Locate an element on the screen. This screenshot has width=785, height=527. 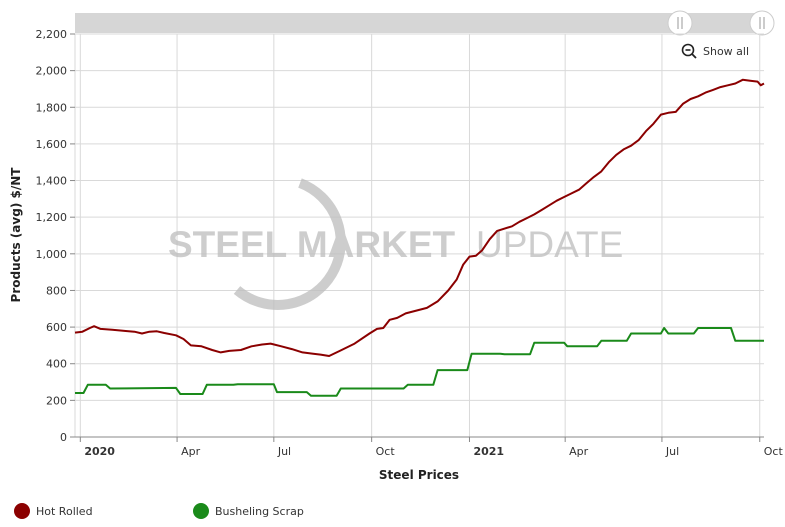
y-tick-label: 2,000 is located at coordinates (52, 71).